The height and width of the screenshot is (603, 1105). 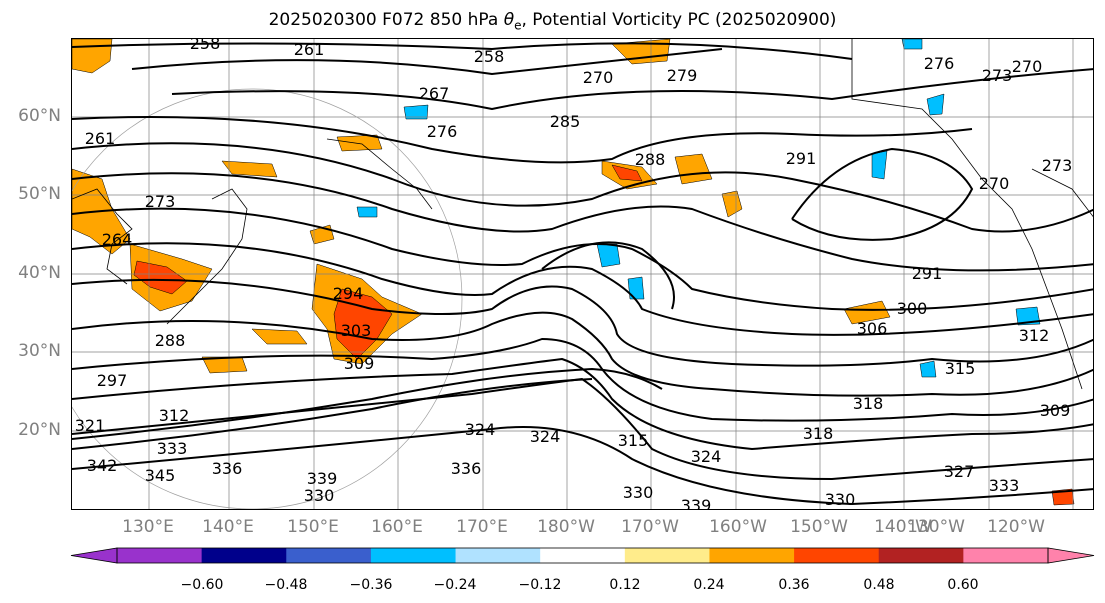 I want to click on lon-label-140e: 140°E, so click(x=228, y=527).